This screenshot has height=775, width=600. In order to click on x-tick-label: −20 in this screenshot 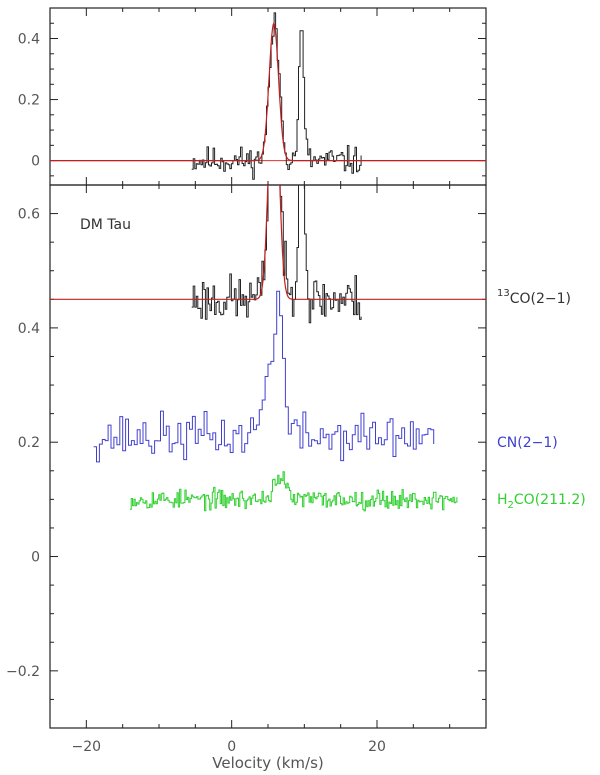, I will do `click(87, 747)`.